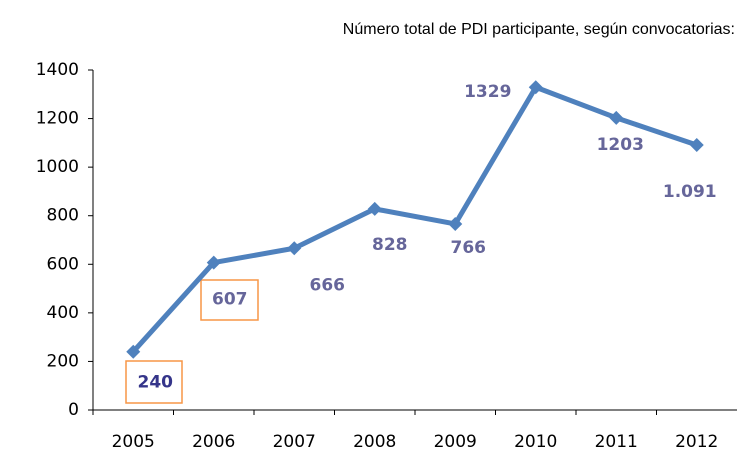 Image resolution: width=737 pixels, height=455 pixels. Describe the element at coordinates (455, 442) in the screenshot. I see `x-tick-label: 2009` at that location.